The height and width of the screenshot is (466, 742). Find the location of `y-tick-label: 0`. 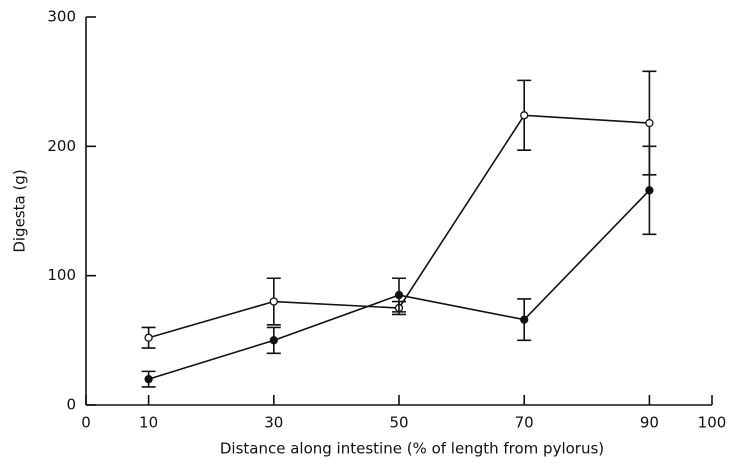

y-tick-label: 0 is located at coordinates (71, 405).